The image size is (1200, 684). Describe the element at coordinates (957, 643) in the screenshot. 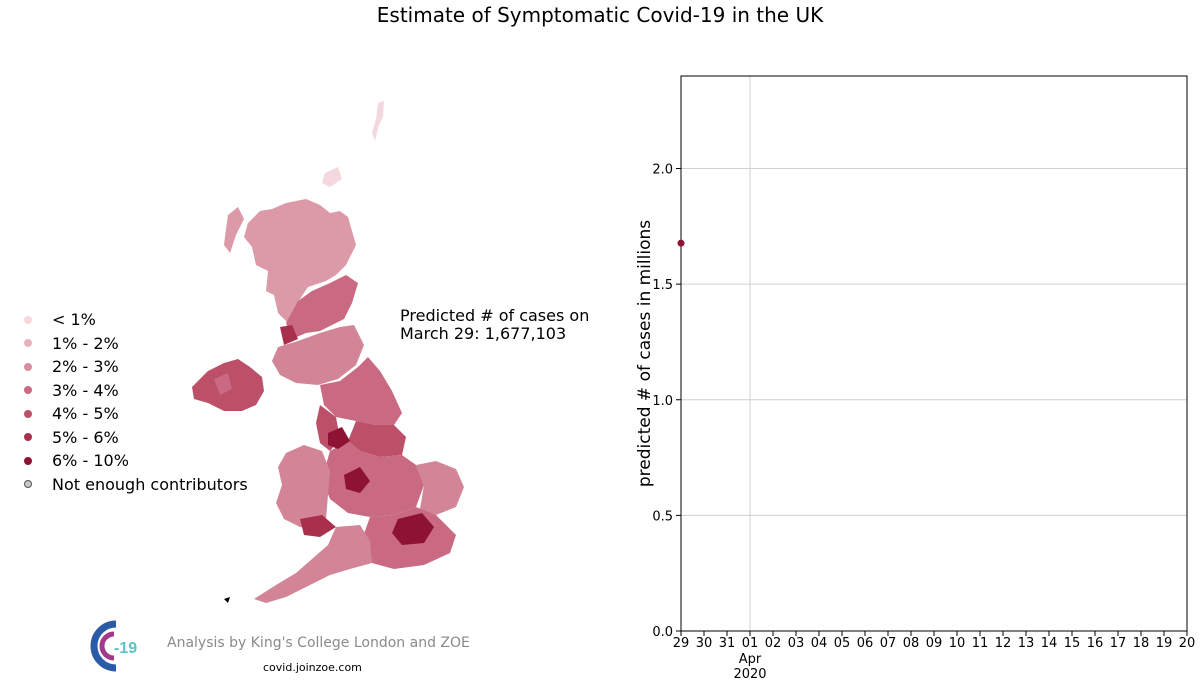

I see `x-tick-label: 10` at that location.